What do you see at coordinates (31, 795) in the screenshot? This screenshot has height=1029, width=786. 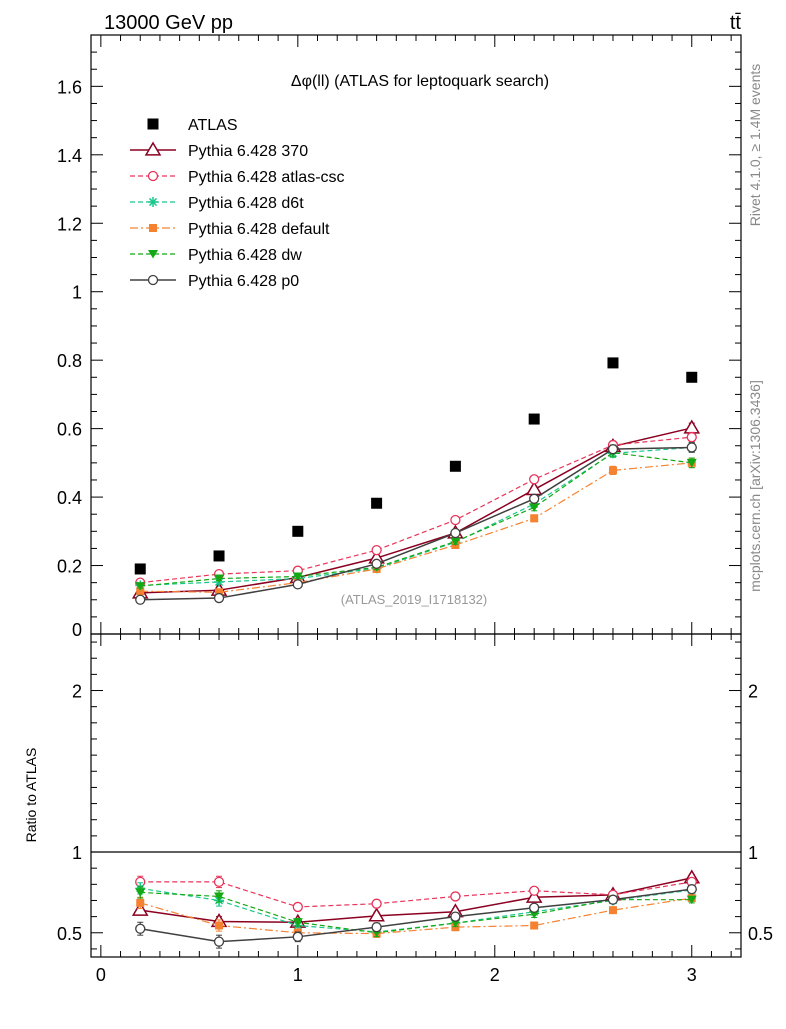 I see `ratio-axis-label: Ratio to ATLAS` at bounding box center [31, 795].